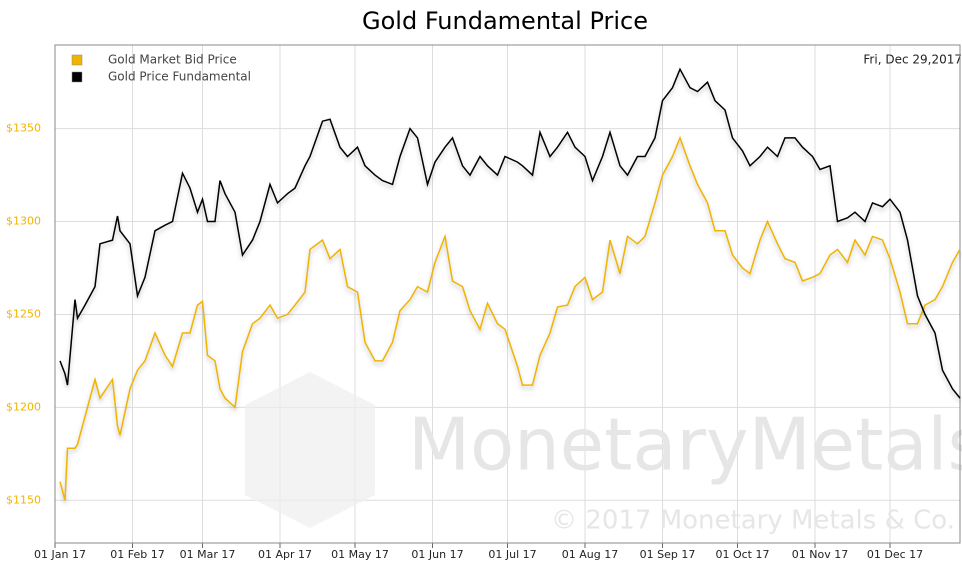  Describe the element at coordinates (285, 554) in the screenshot. I see `x-tick-label: 01 Apr 17` at that location.